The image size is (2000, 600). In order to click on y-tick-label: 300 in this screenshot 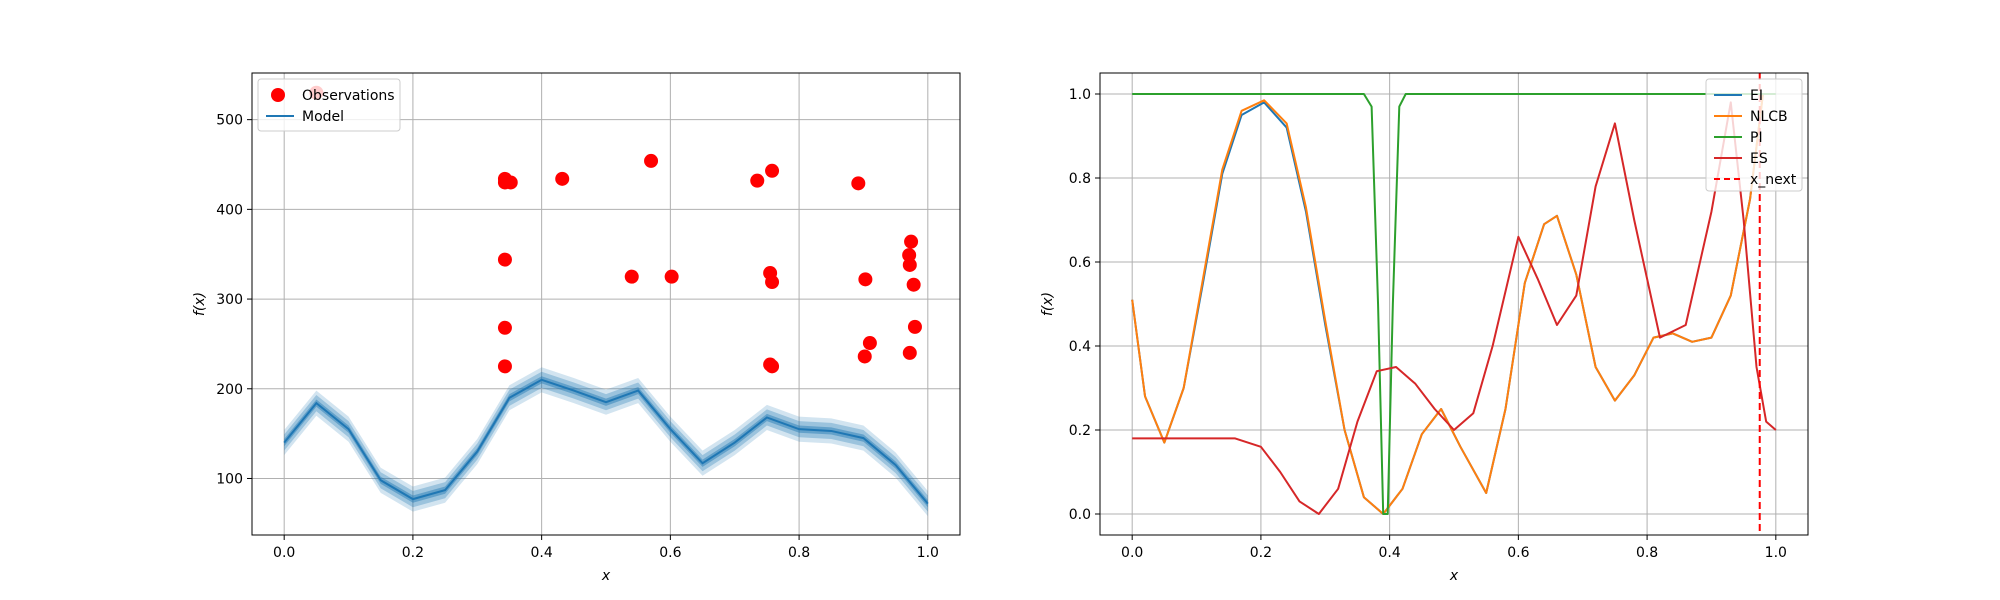, I will do `click(229, 300)`.